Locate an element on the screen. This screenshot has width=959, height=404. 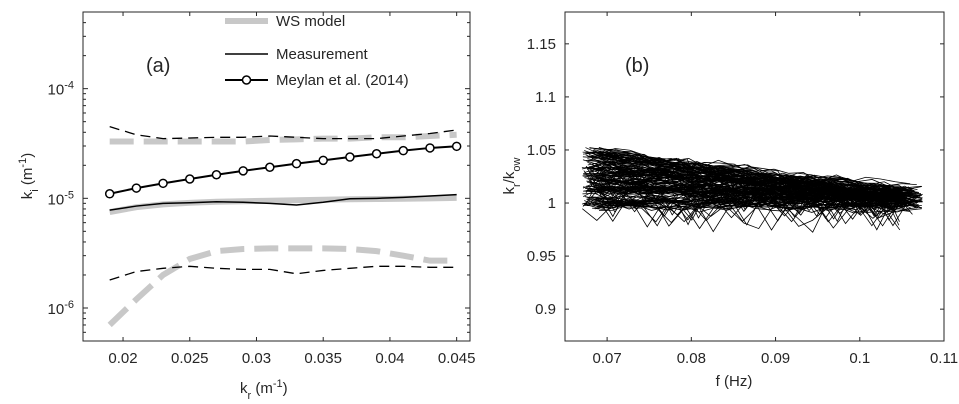
panel-a-xtick-label: 0.04 is located at coordinates (389, 358).